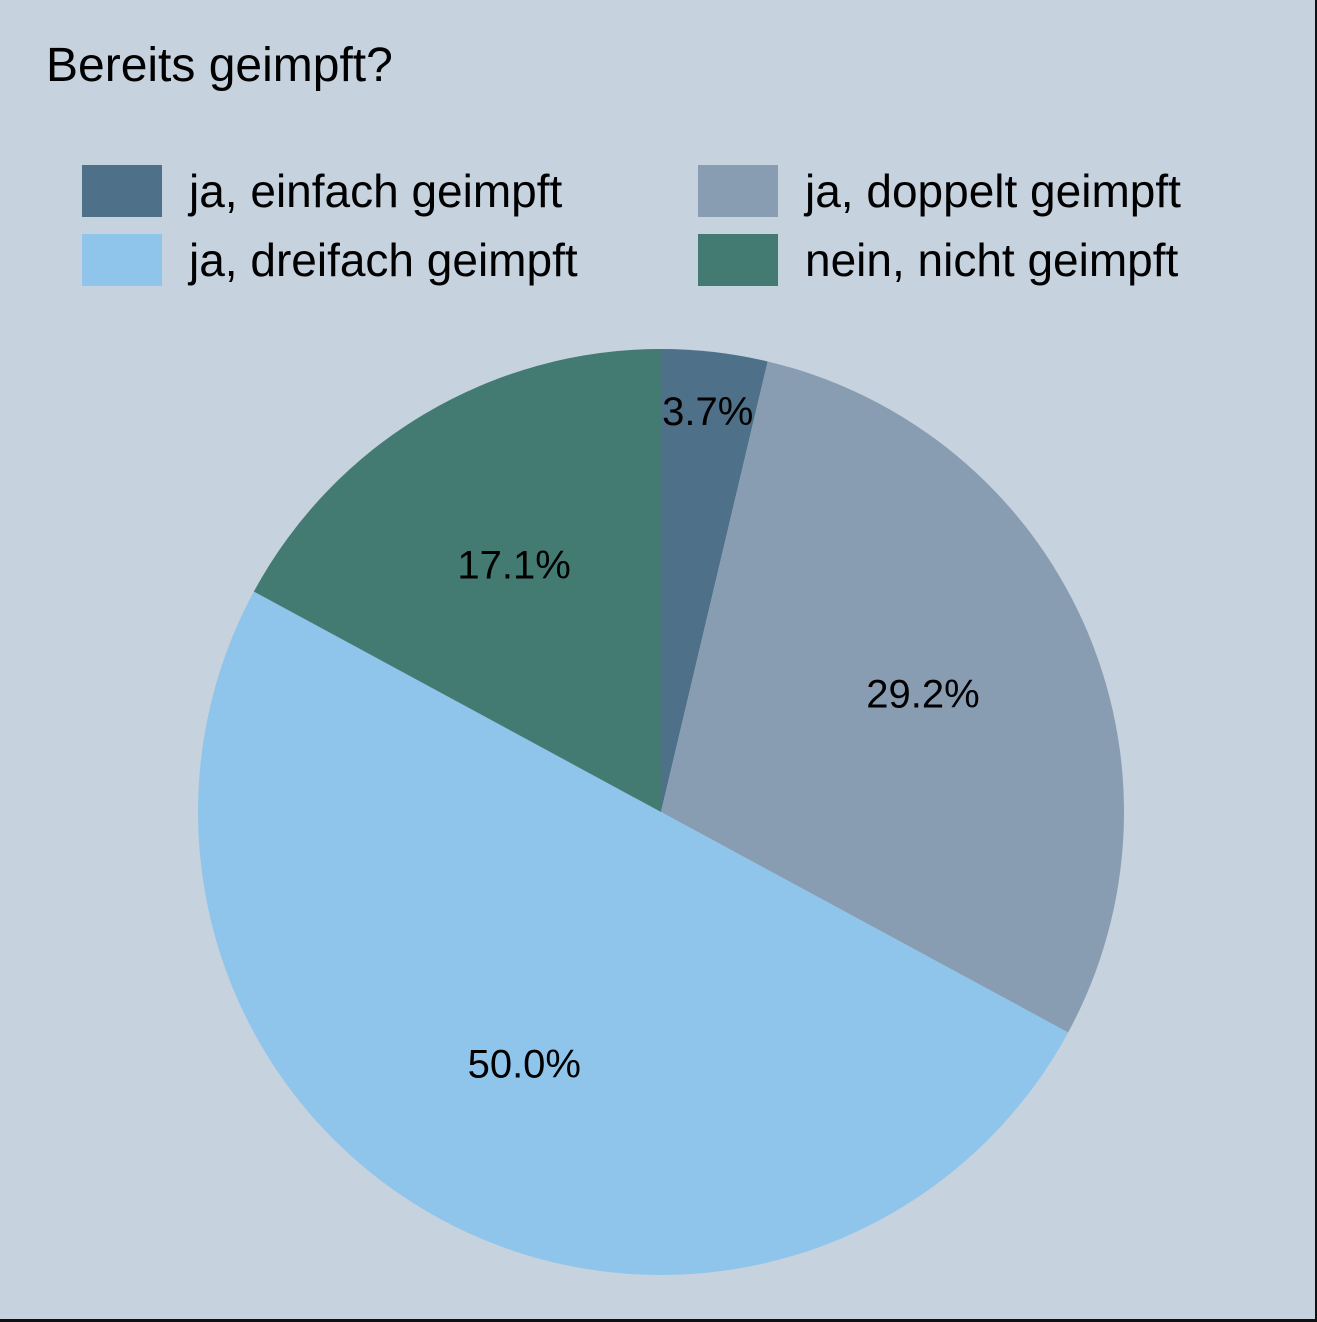 The height and width of the screenshot is (1322, 1317). Describe the element at coordinates (922, 695) in the screenshot. I see `pie-slice-label-ja-doppelt-geimpft: 29.2%` at that location.